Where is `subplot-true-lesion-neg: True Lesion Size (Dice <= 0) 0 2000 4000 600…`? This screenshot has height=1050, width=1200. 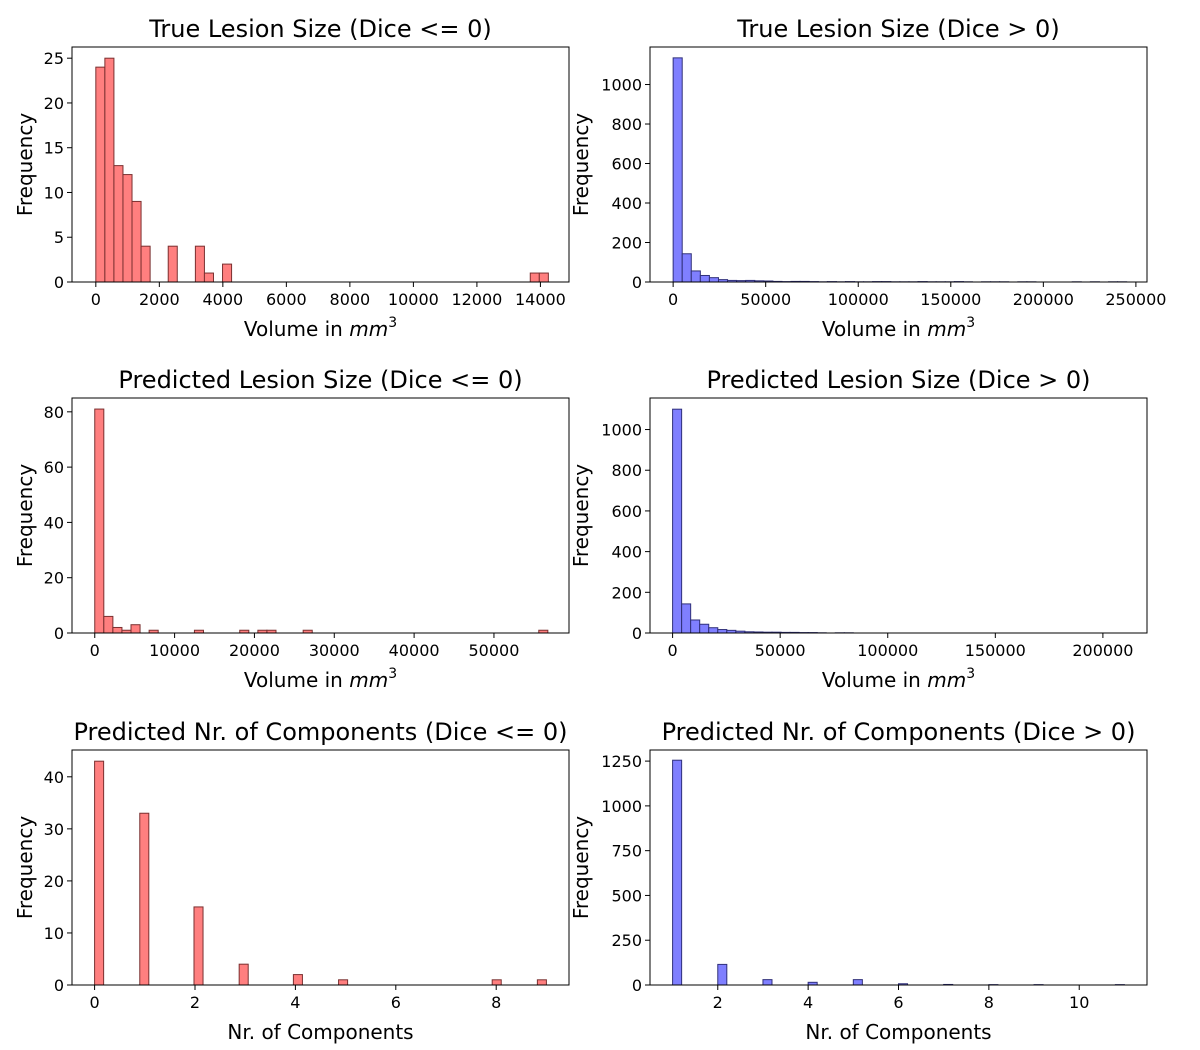 subplot-true-lesion-neg: True Lesion Size (Dice <= 0) 0 2000 4000 600… is located at coordinates (291, 178).